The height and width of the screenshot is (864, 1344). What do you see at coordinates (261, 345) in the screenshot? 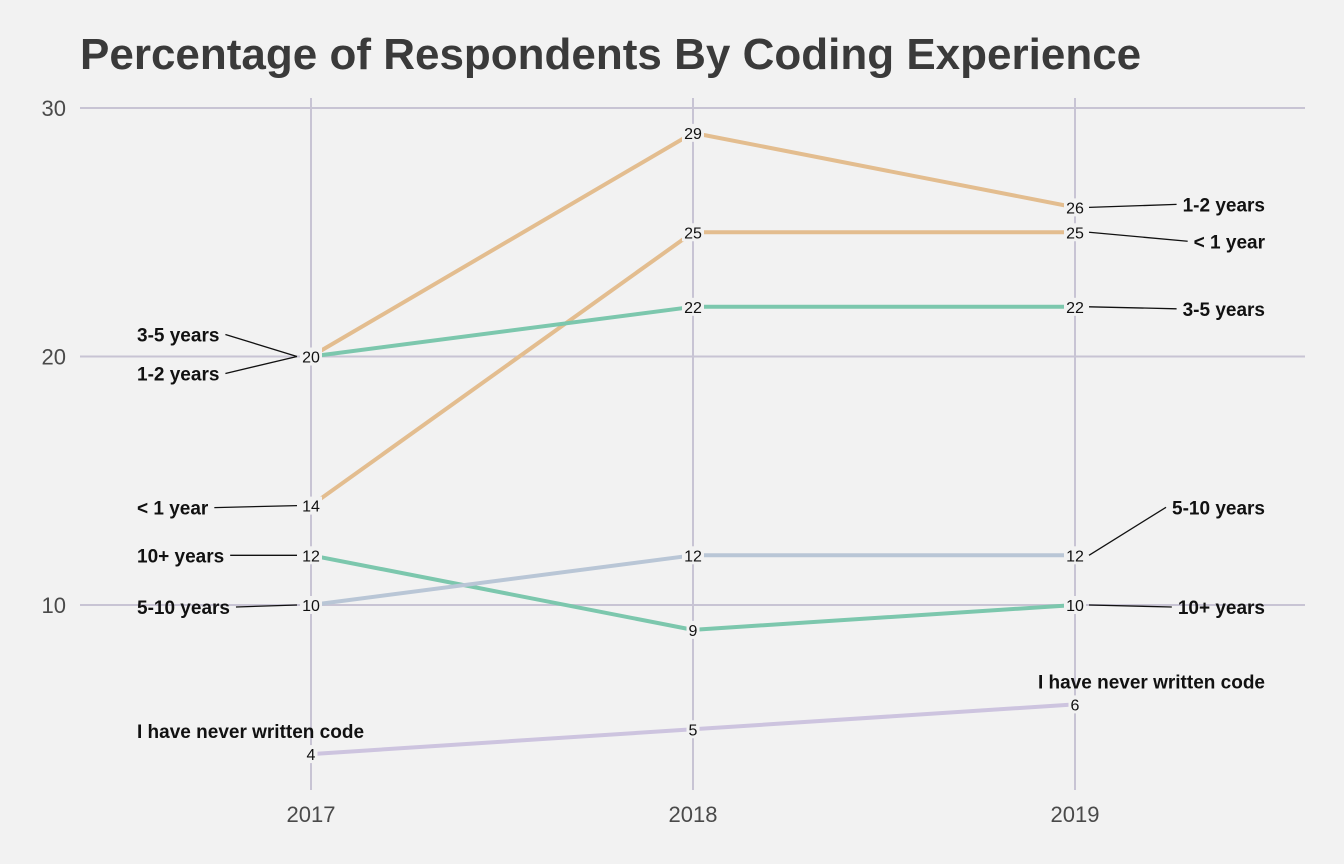
I see `leader-line-left-3-5-years` at bounding box center [261, 345].